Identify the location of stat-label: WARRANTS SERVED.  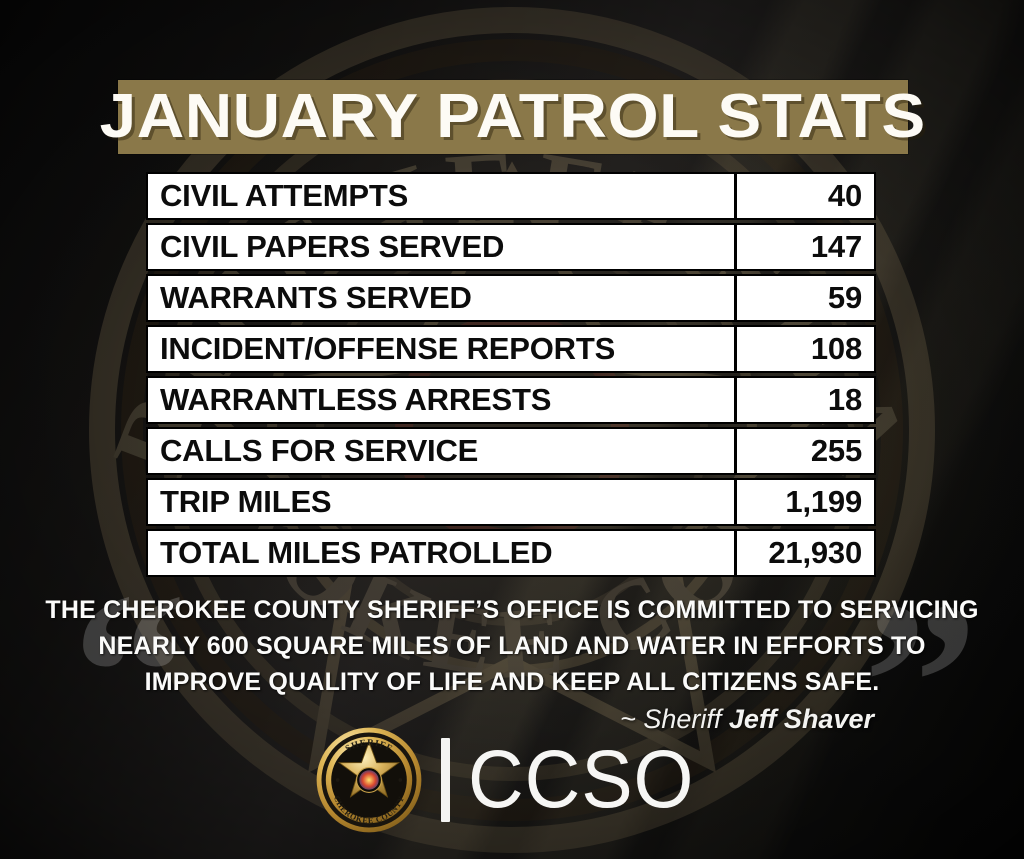
(441, 298).